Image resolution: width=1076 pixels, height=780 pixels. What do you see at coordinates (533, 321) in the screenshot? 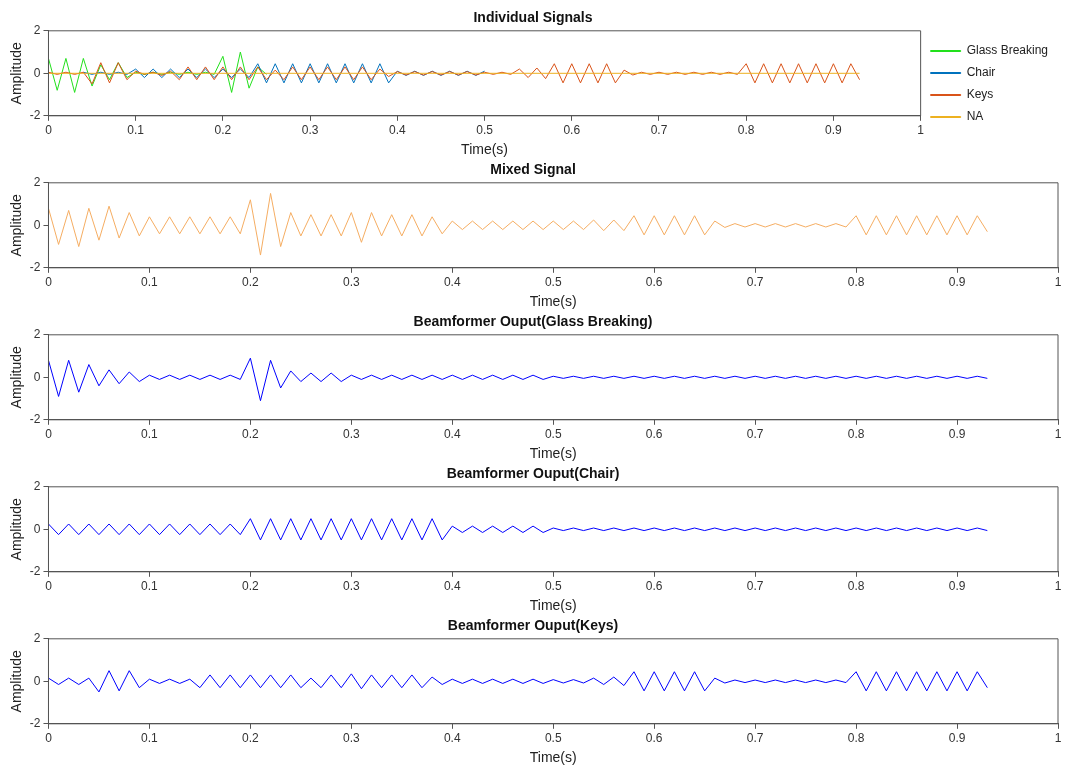
I see `chart-title: Beamformer Ouput(Glass Breaking)` at bounding box center [533, 321].